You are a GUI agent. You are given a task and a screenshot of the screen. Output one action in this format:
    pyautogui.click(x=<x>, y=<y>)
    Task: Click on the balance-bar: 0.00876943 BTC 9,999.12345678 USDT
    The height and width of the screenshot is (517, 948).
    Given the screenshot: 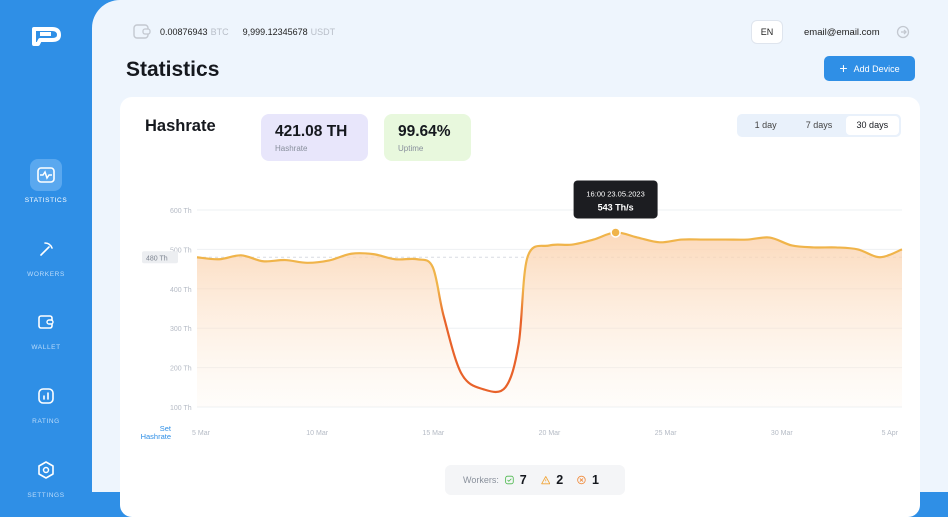 What is the action you would take?
    pyautogui.click(x=240, y=32)
    